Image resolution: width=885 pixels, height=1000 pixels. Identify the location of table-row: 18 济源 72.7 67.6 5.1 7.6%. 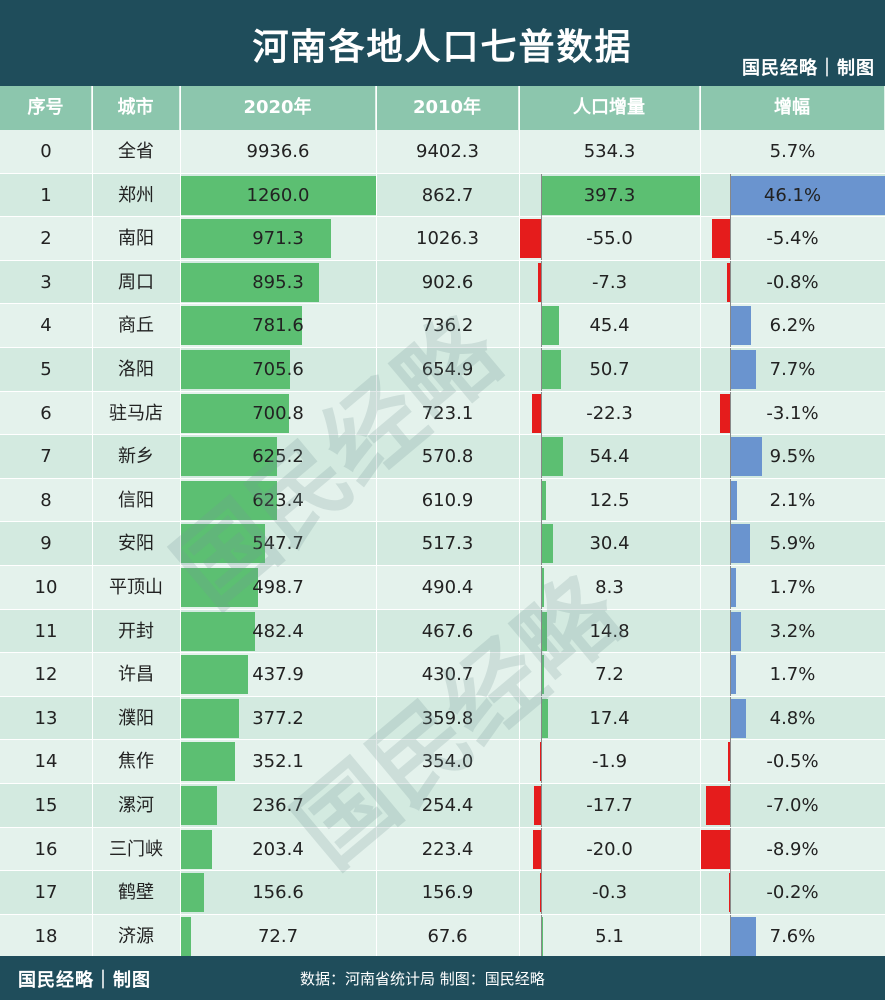
(442, 936).